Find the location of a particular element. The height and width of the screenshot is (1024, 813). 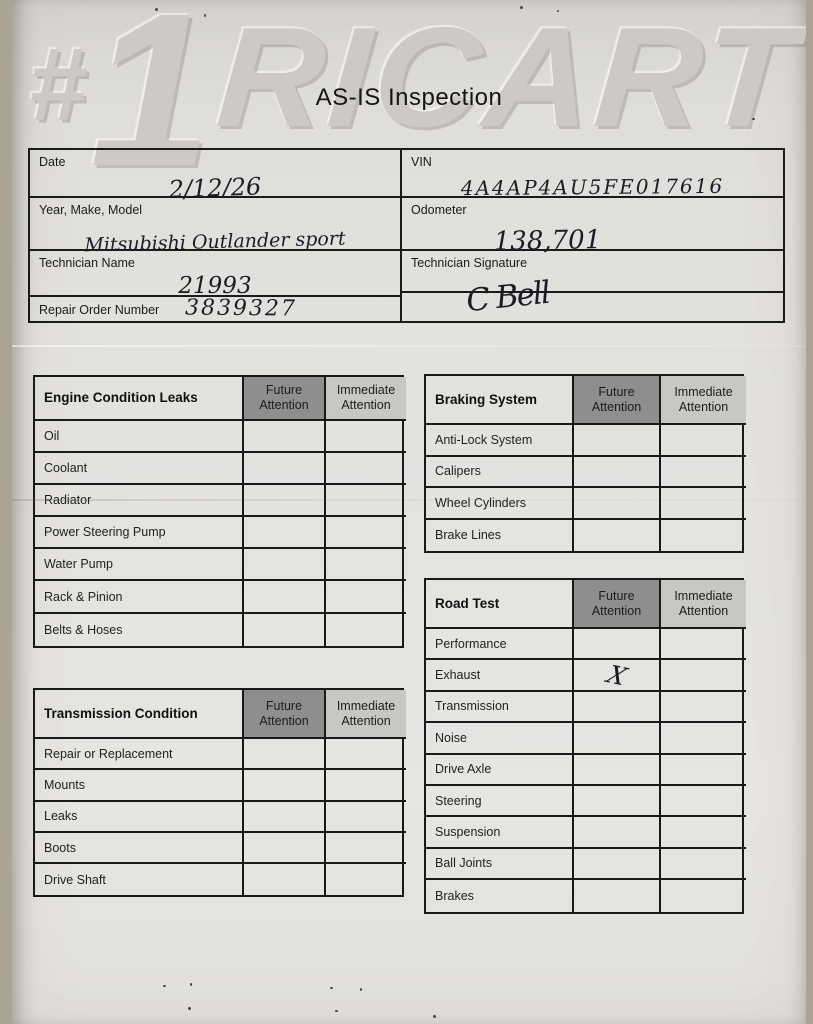

odometer-label: Odometer is located at coordinates (439, 210).